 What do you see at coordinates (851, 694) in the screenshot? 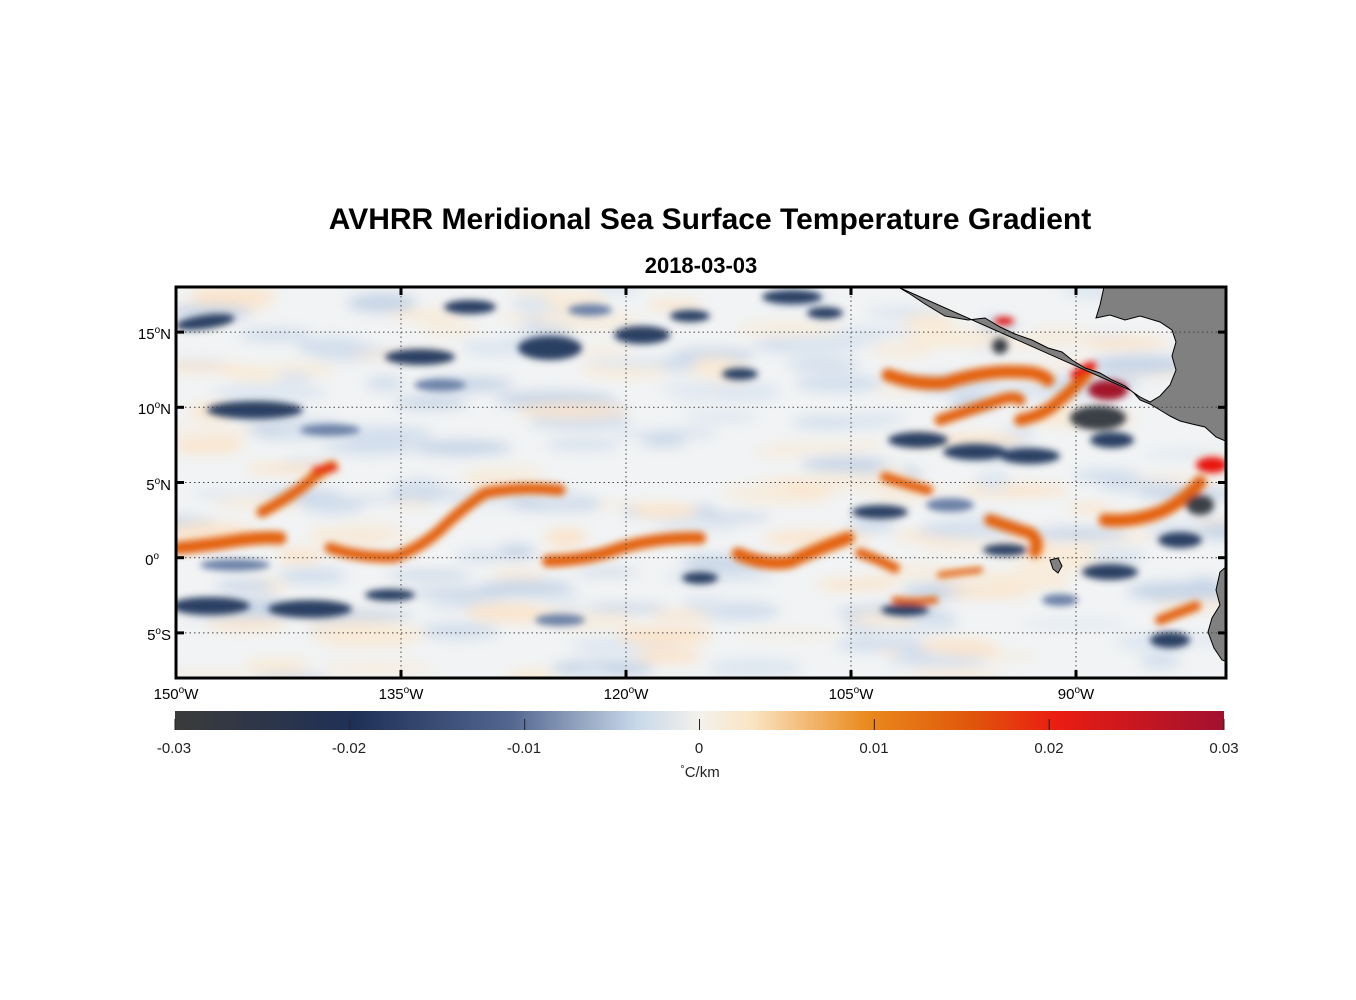
I see `lon-label-105w: 105oW` at bounding box center [851, 694].